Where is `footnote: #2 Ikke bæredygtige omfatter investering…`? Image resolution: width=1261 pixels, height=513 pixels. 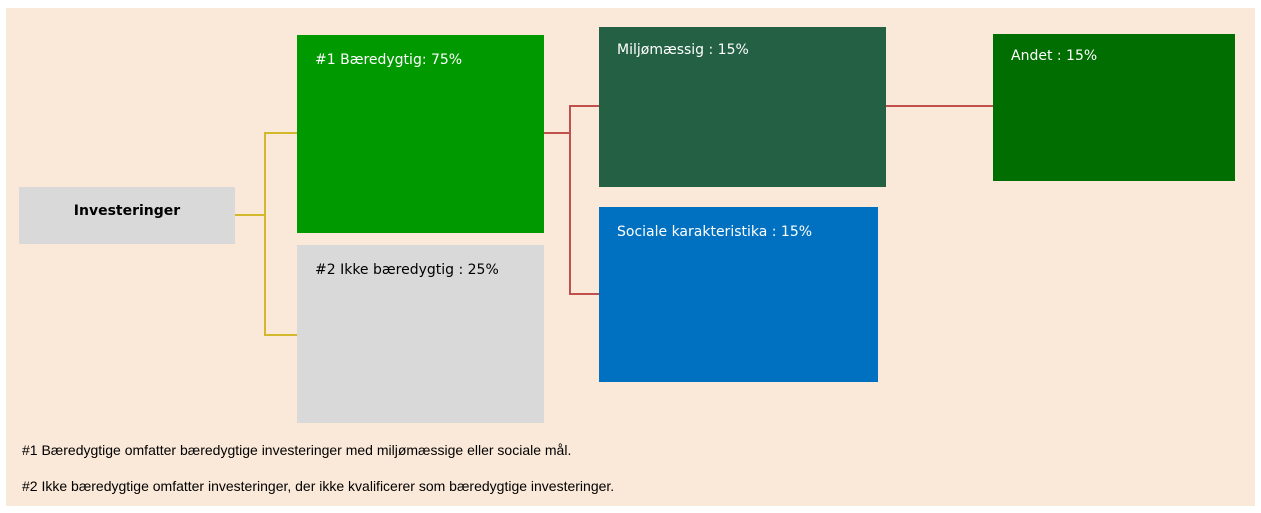 footnote: #2 Ikke bæredygtige omfatter investering… is located at coordinates (318, 486).